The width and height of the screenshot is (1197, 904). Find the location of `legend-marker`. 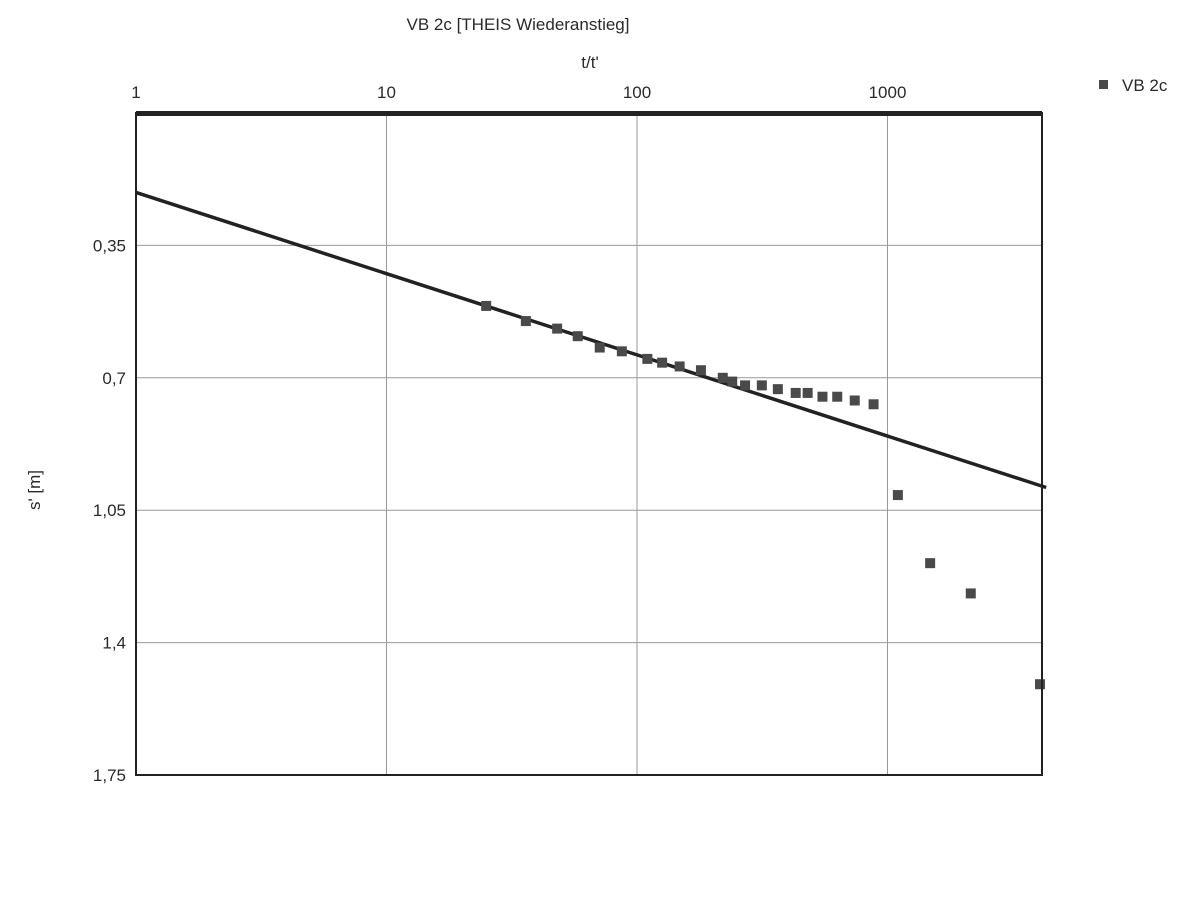

legend-marker is located at coordinates (1103, 84).